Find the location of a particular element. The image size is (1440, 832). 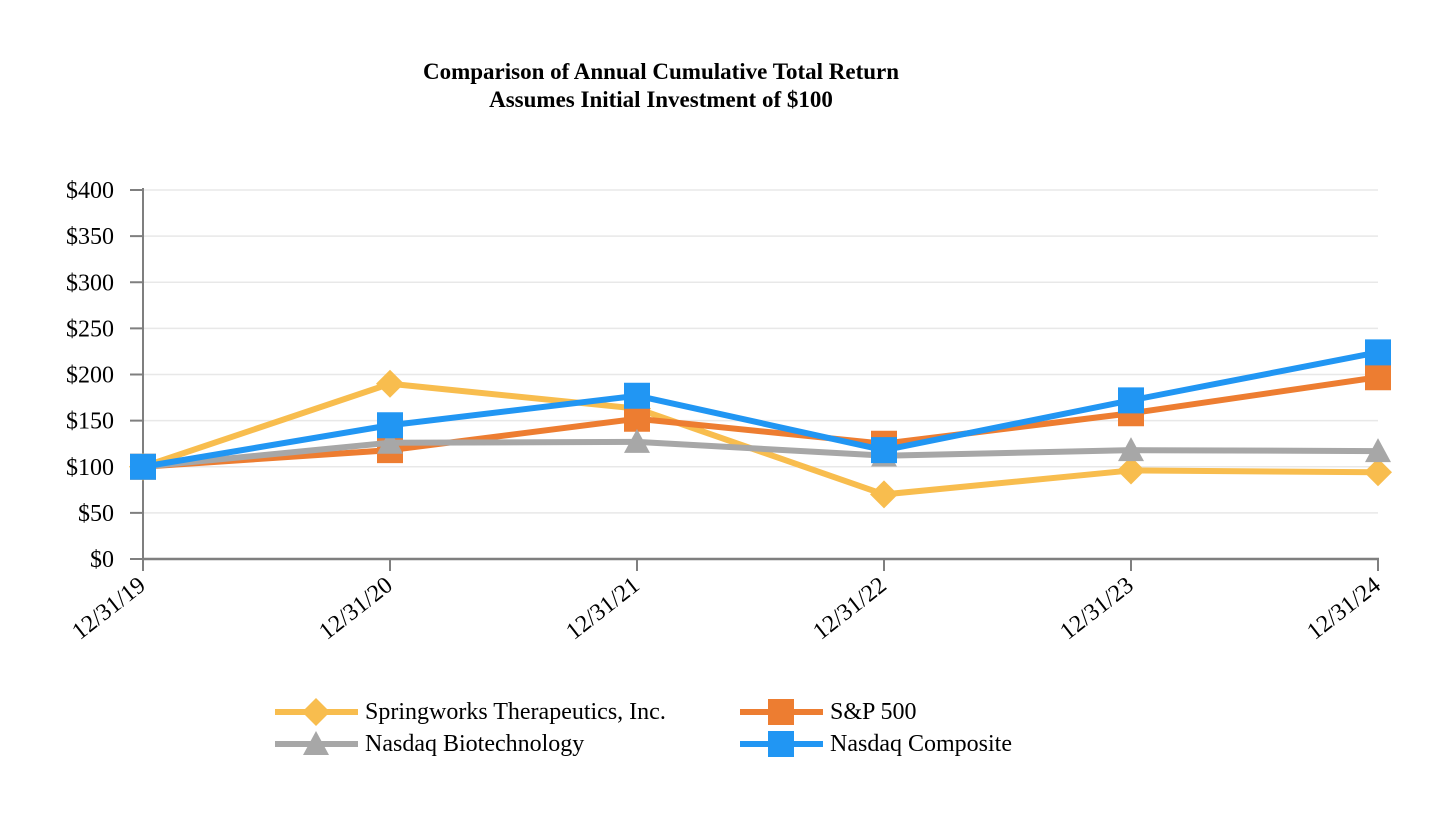

x-tick-label: 12/31/21 is located at coordinates (602, 608).